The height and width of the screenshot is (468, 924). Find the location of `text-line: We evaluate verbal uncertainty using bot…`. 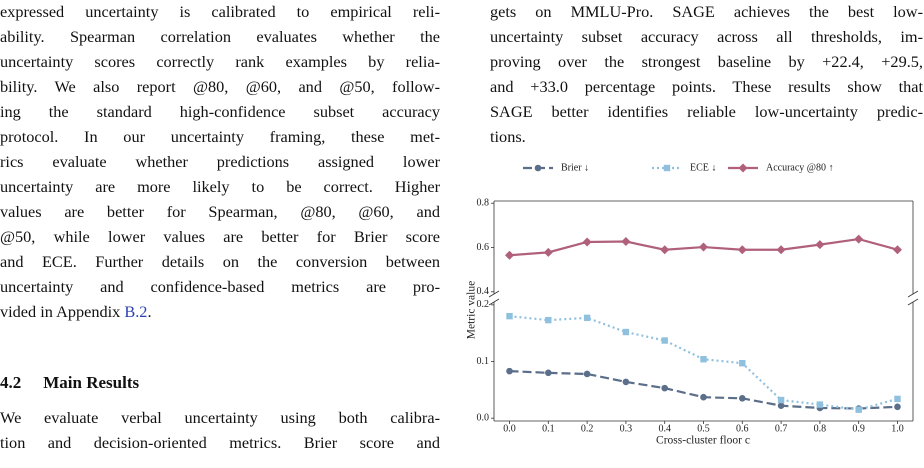

text-line: We evaluate verbal uncertainty using bot… is located at coordinates (220, 417).